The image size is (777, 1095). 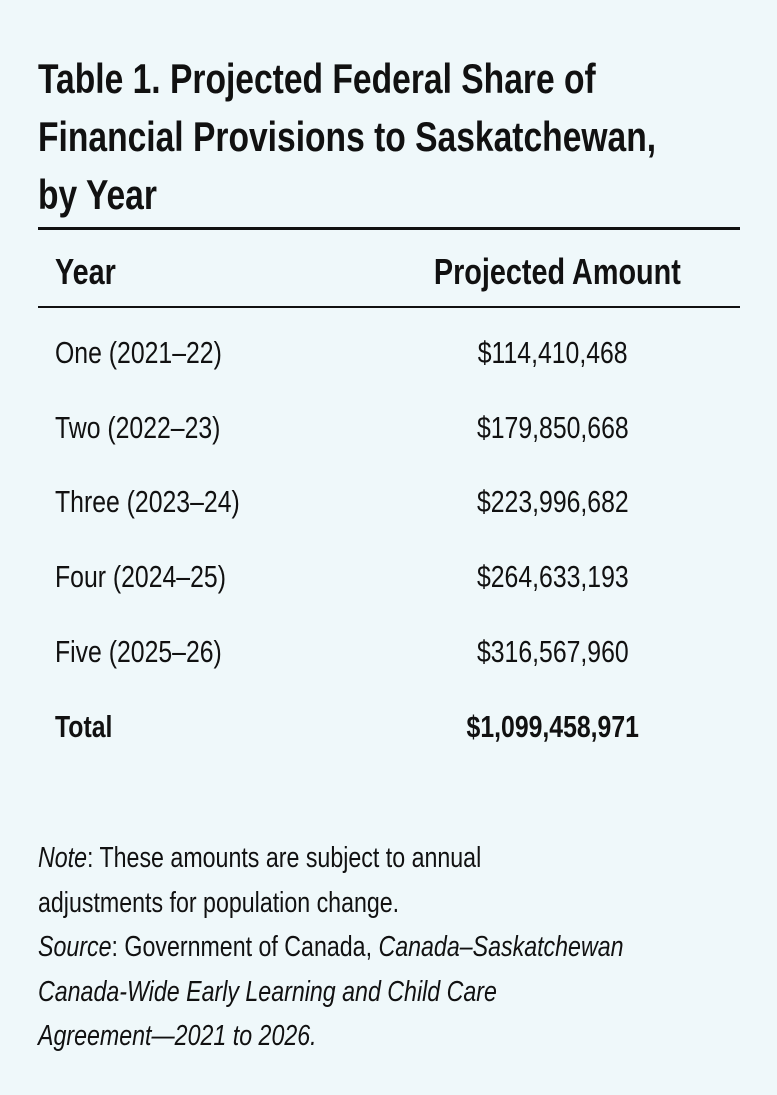 I want to click on amount-cell: $316,567,960, so click(x=553, y=651).